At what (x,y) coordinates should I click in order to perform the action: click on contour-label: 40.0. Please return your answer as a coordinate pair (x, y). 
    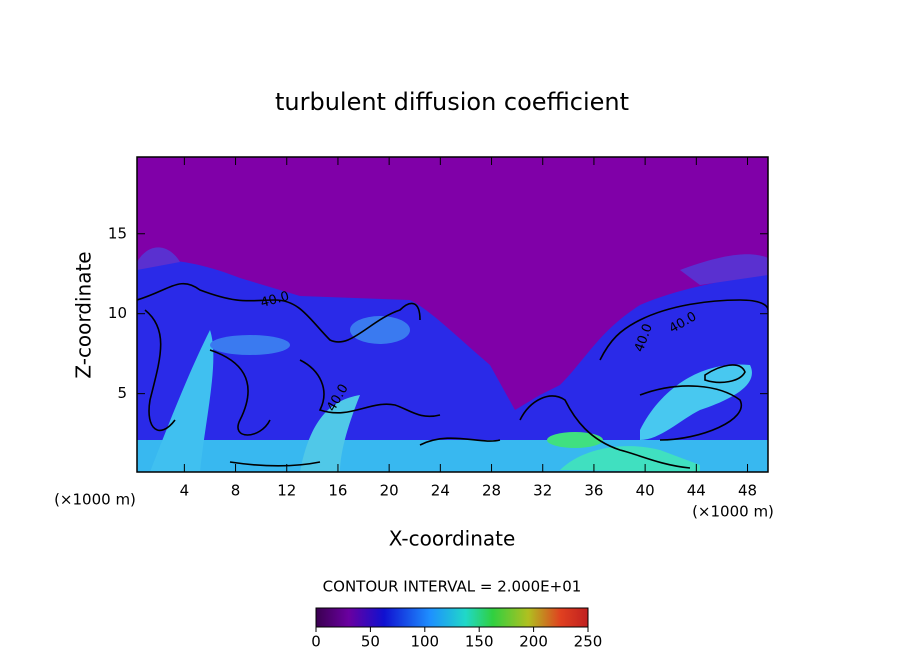
    Looking at the image, I should click on (275, 300).